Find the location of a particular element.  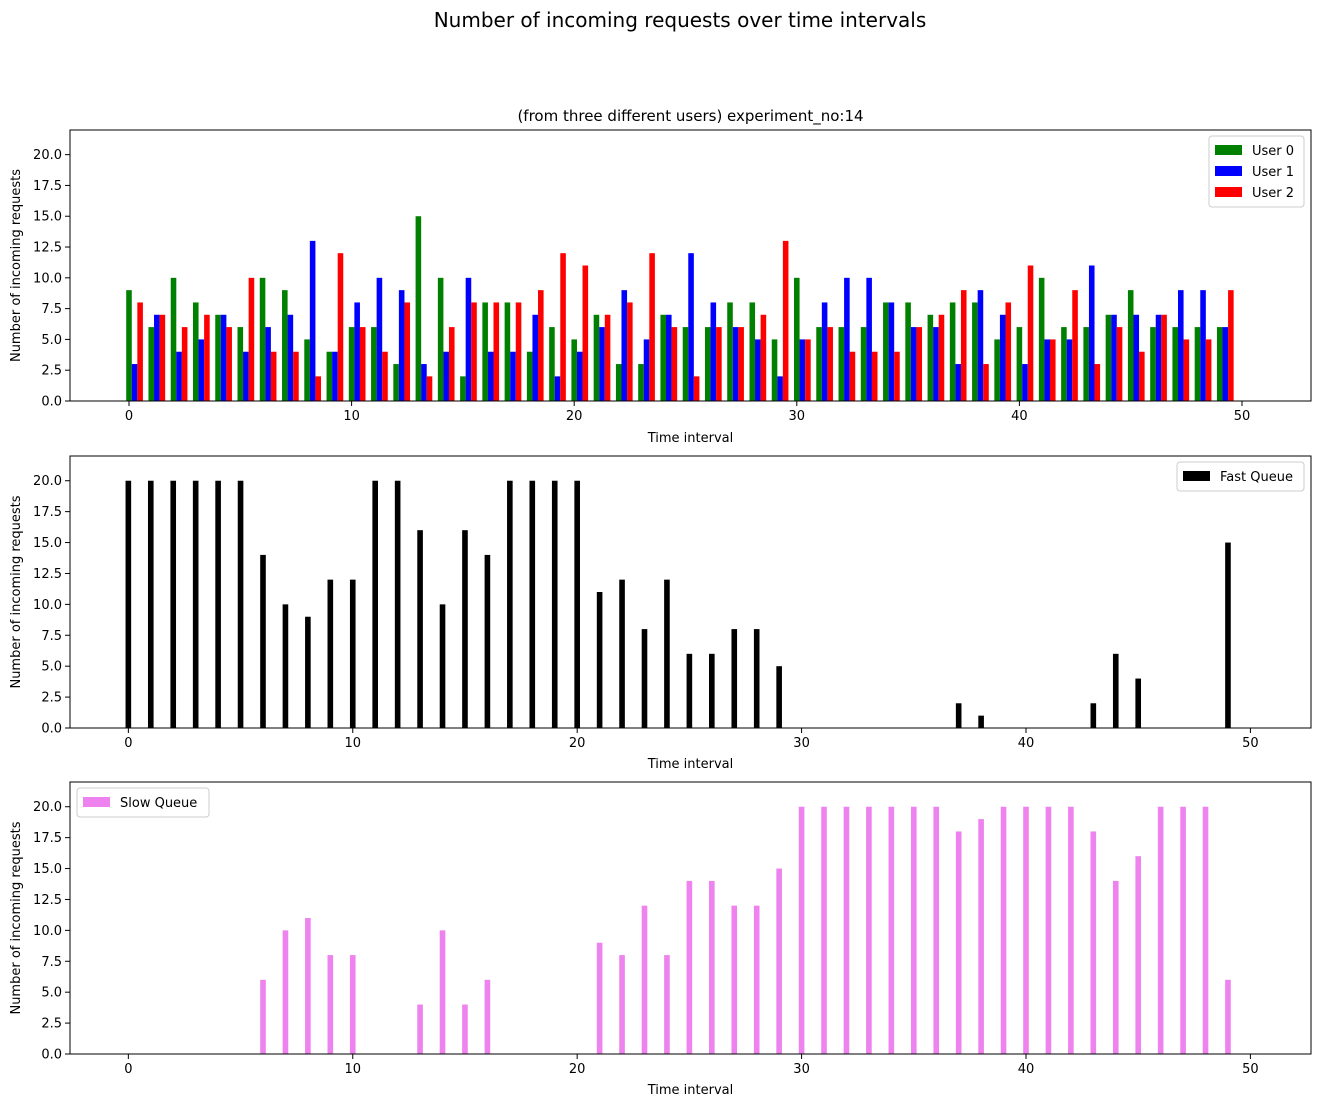

y-tick-label: 15.0 is located at coordinates (47, 543).